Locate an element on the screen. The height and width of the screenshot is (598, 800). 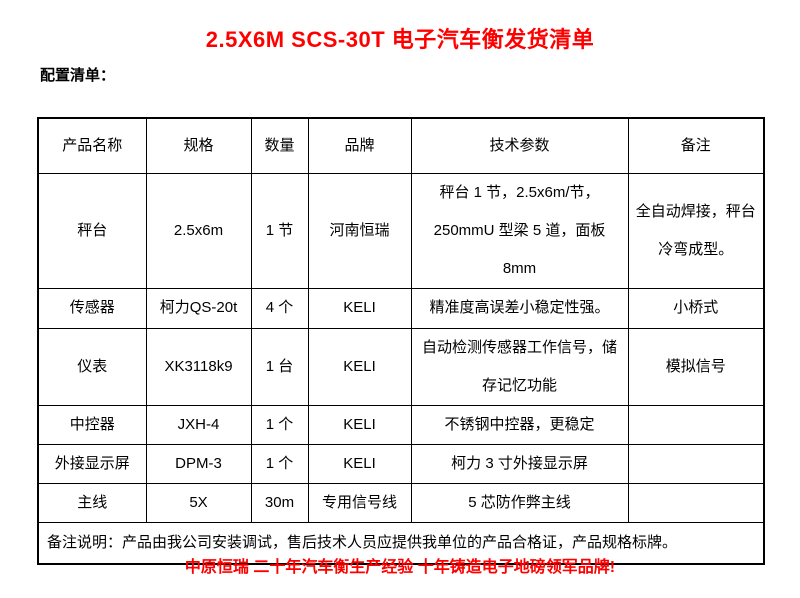
cell-spec: JXH-4 is located at coordinates (198, 424).